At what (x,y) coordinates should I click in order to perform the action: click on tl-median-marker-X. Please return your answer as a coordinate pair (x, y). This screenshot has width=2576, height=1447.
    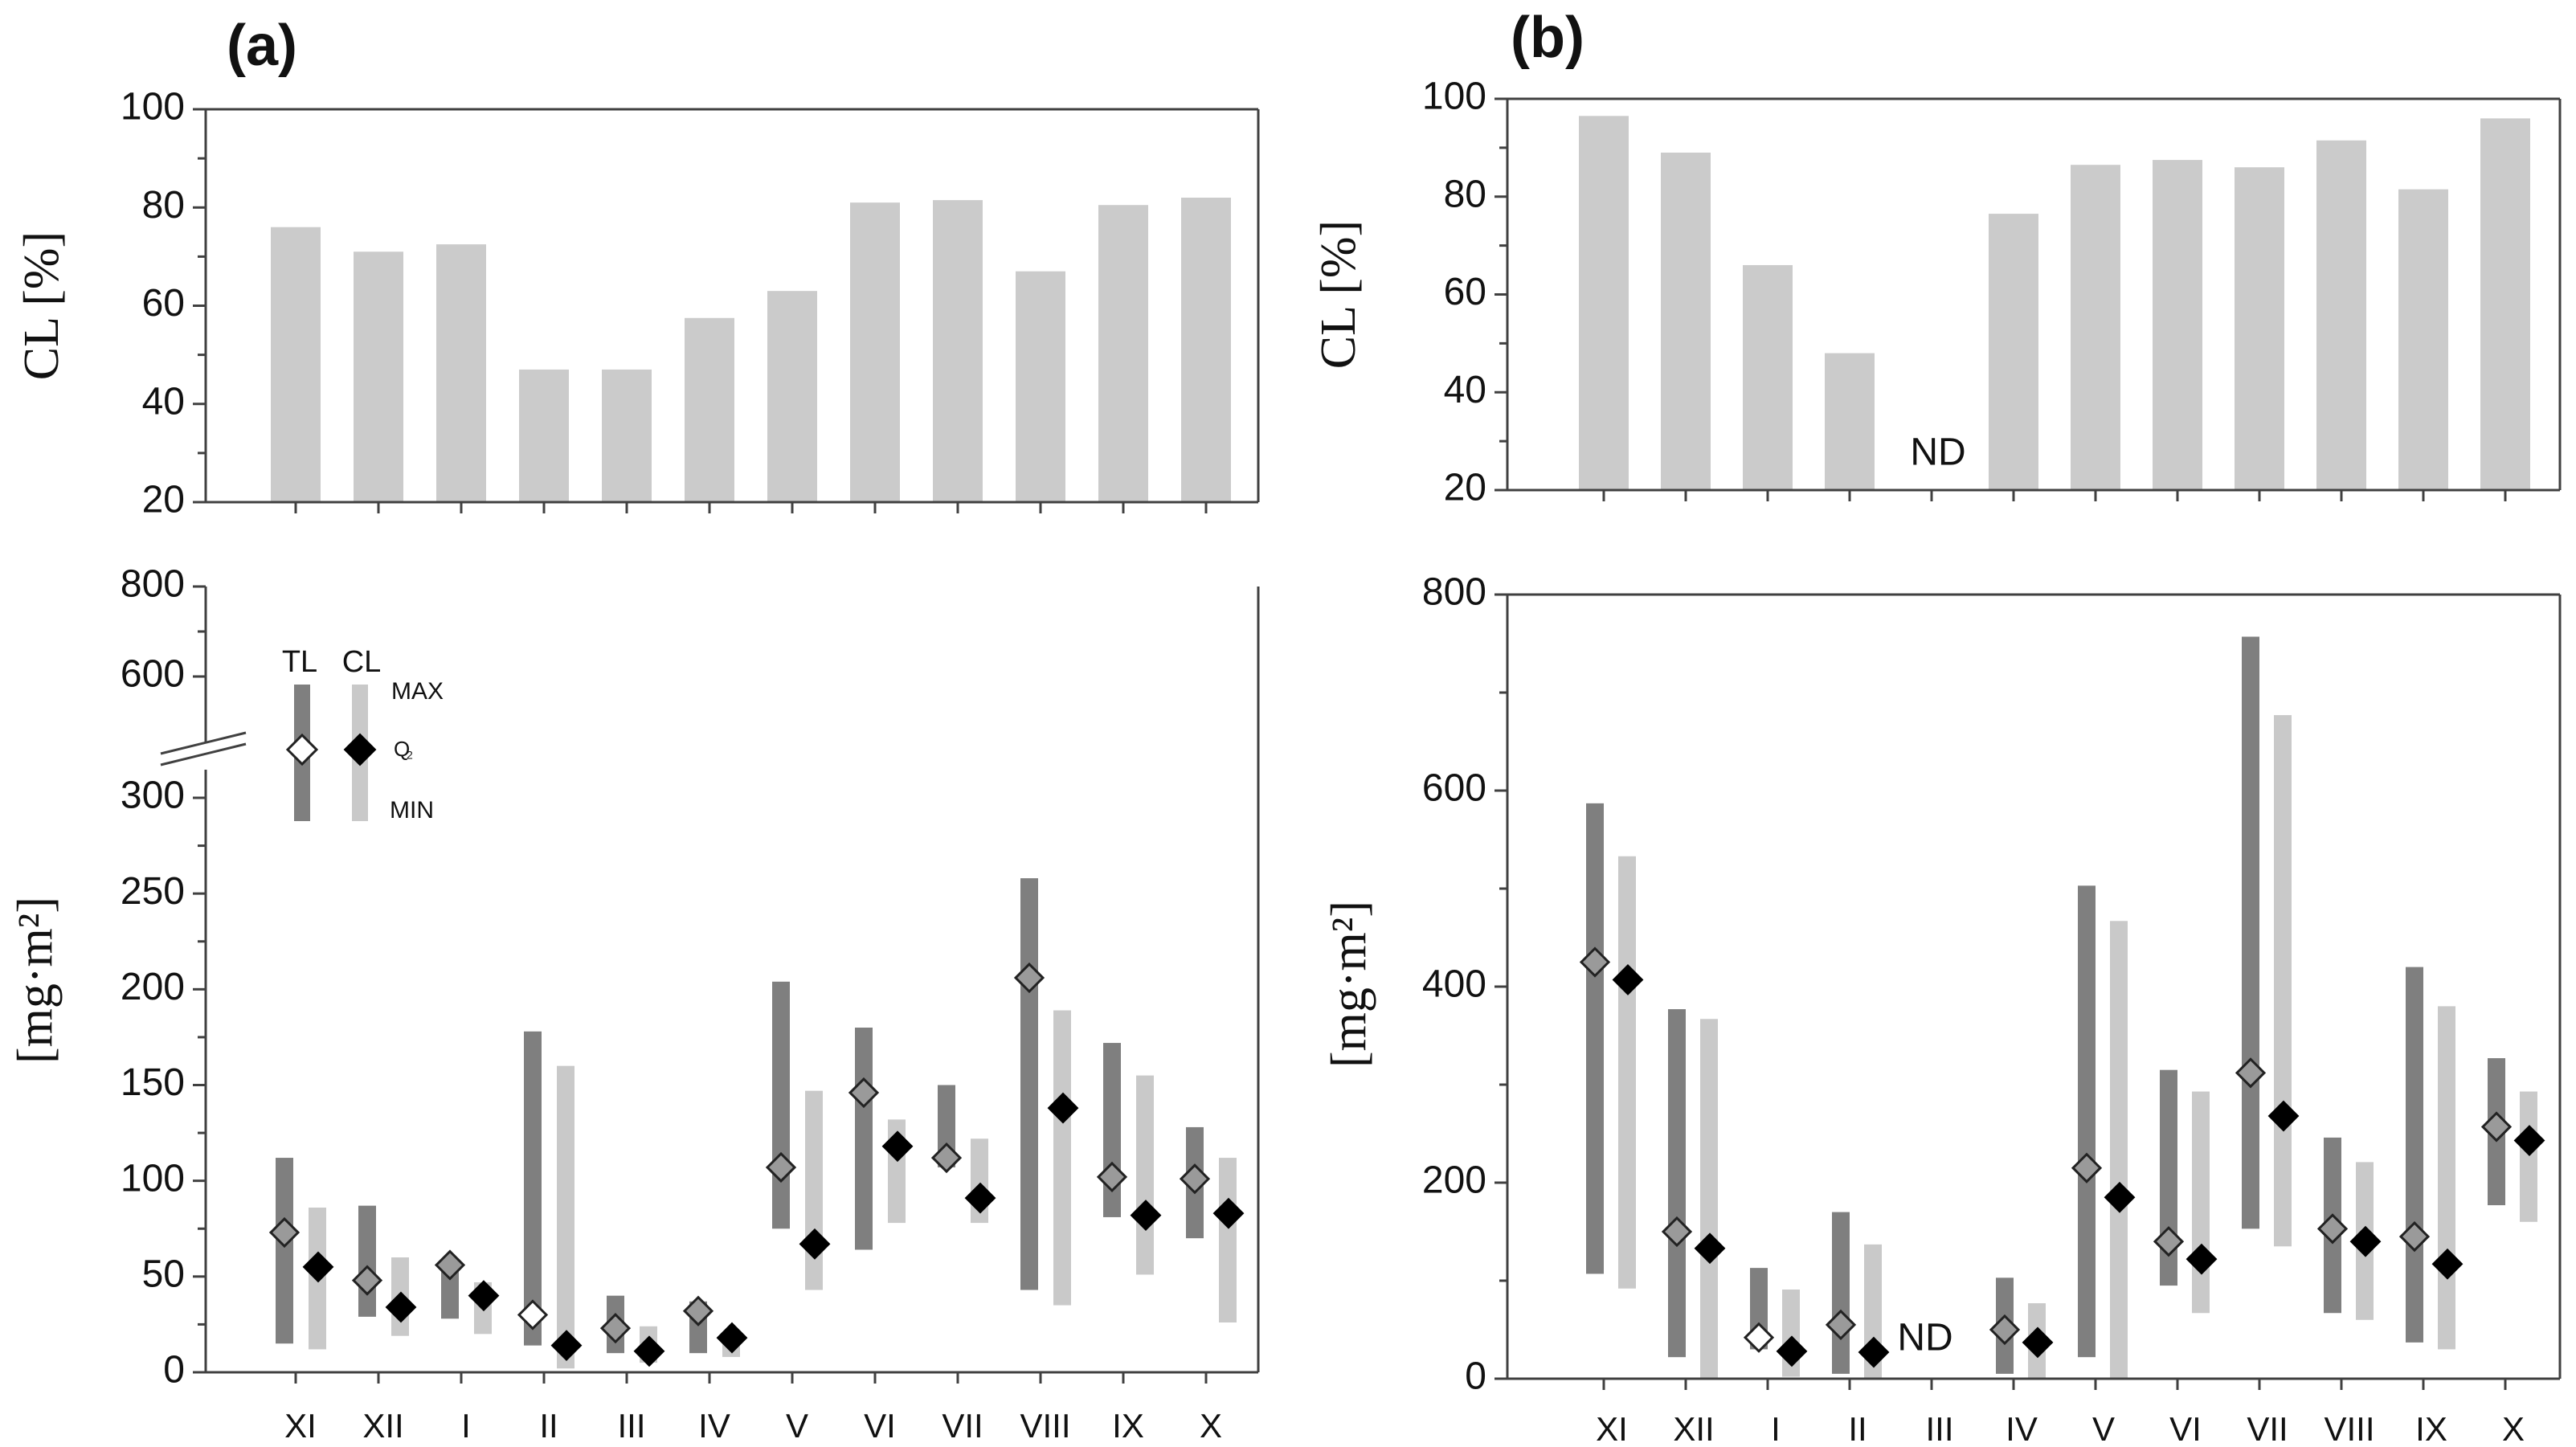
    Looking at the image, I should click on (1195, 1179).